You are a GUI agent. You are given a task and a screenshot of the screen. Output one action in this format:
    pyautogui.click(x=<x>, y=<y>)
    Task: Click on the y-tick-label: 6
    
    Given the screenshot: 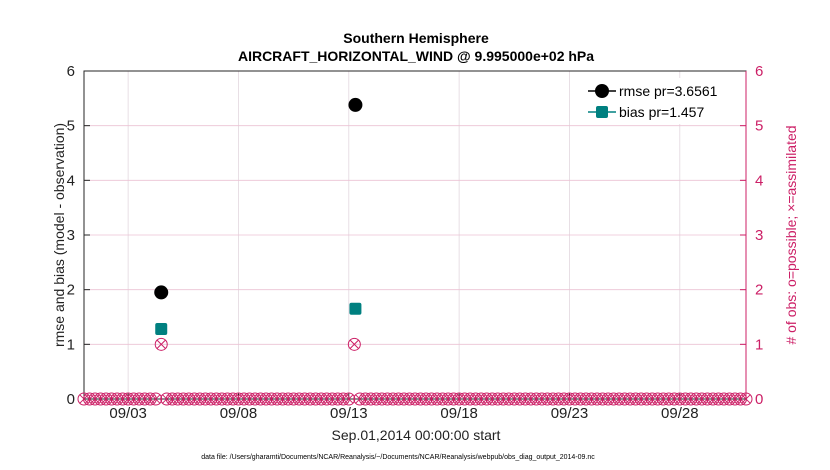 What is the action you would take?
    pyautogui.click(x=71, y=71)
    